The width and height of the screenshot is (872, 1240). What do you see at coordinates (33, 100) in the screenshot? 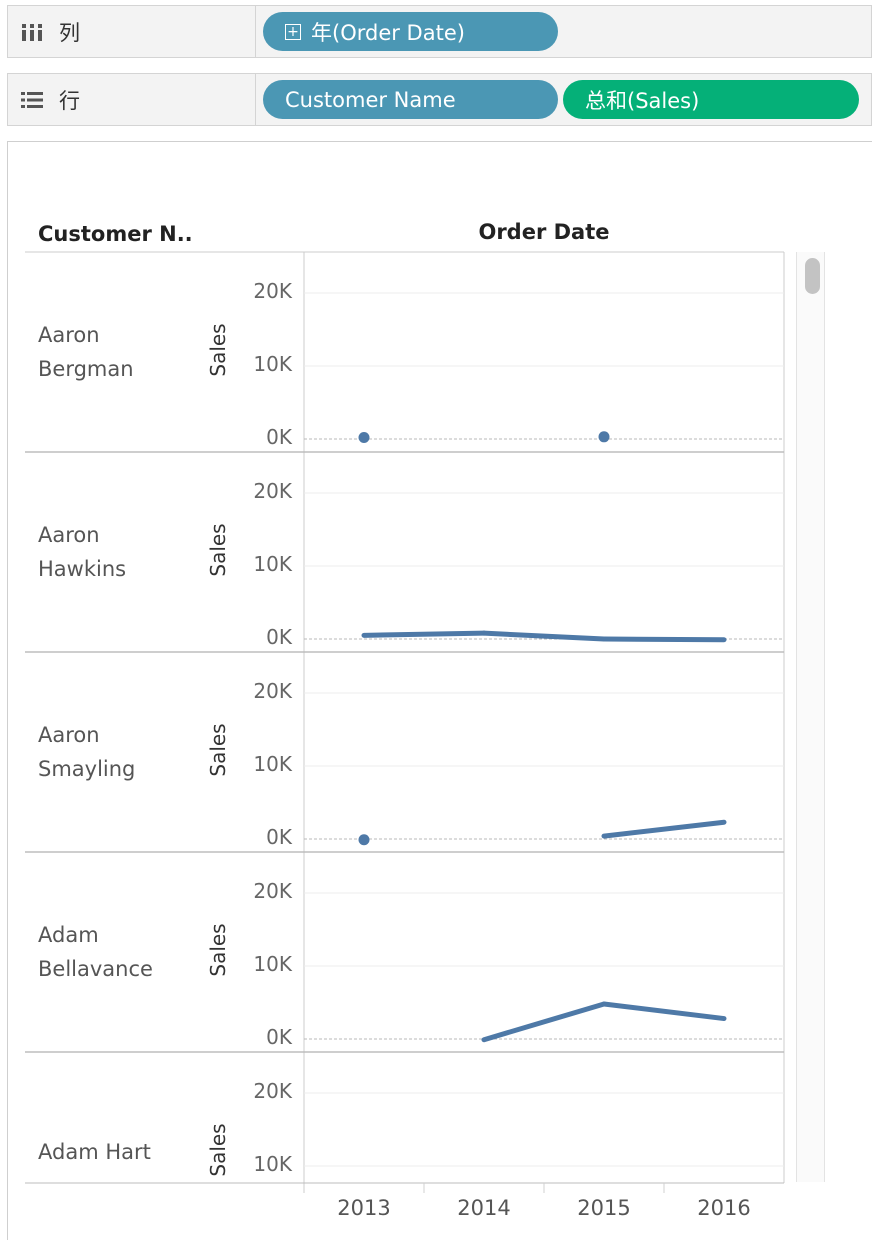
I see `rows-icon` at bounding box center [33, 100].